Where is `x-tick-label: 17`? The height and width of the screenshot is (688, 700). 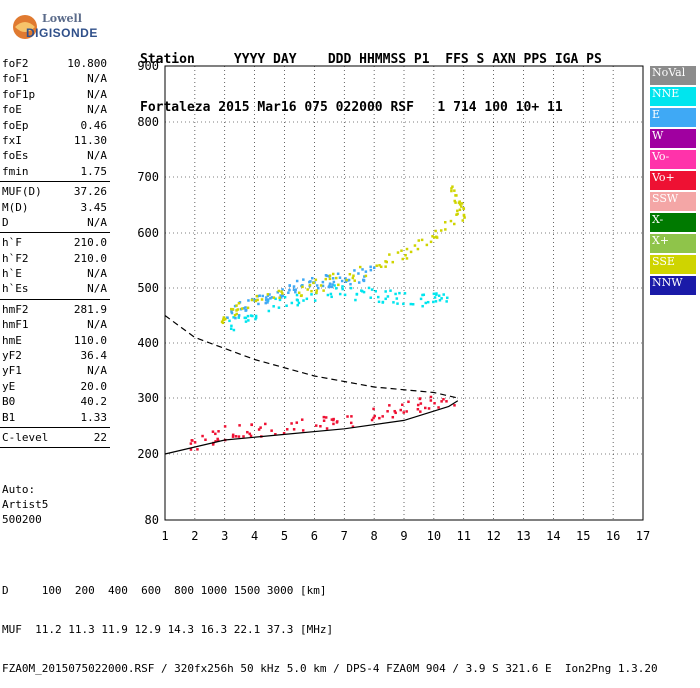 x-tick-label: 17 is located at coordinates (643, 536).